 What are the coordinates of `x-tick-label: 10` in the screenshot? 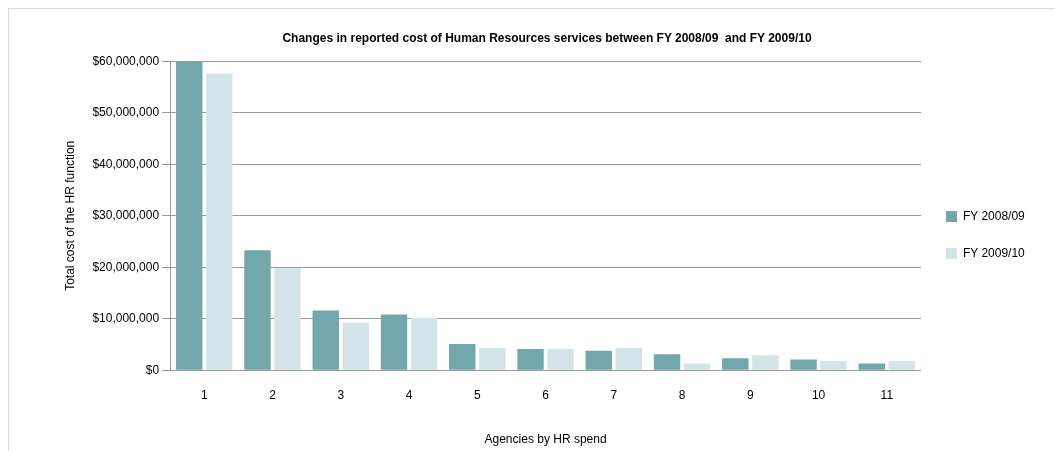 It's located at (818, 394).